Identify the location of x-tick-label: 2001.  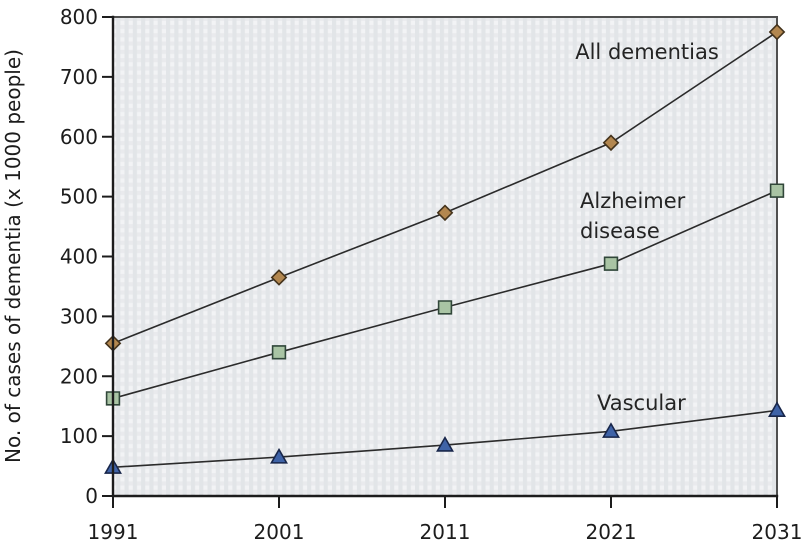
(279, 532).